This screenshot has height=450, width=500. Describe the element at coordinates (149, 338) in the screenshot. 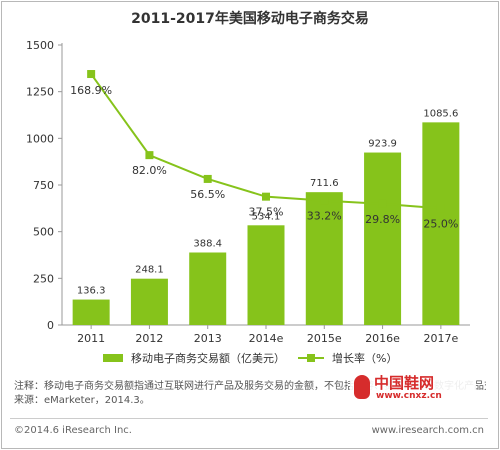

I see `x-tick-label: 2012` at that location.